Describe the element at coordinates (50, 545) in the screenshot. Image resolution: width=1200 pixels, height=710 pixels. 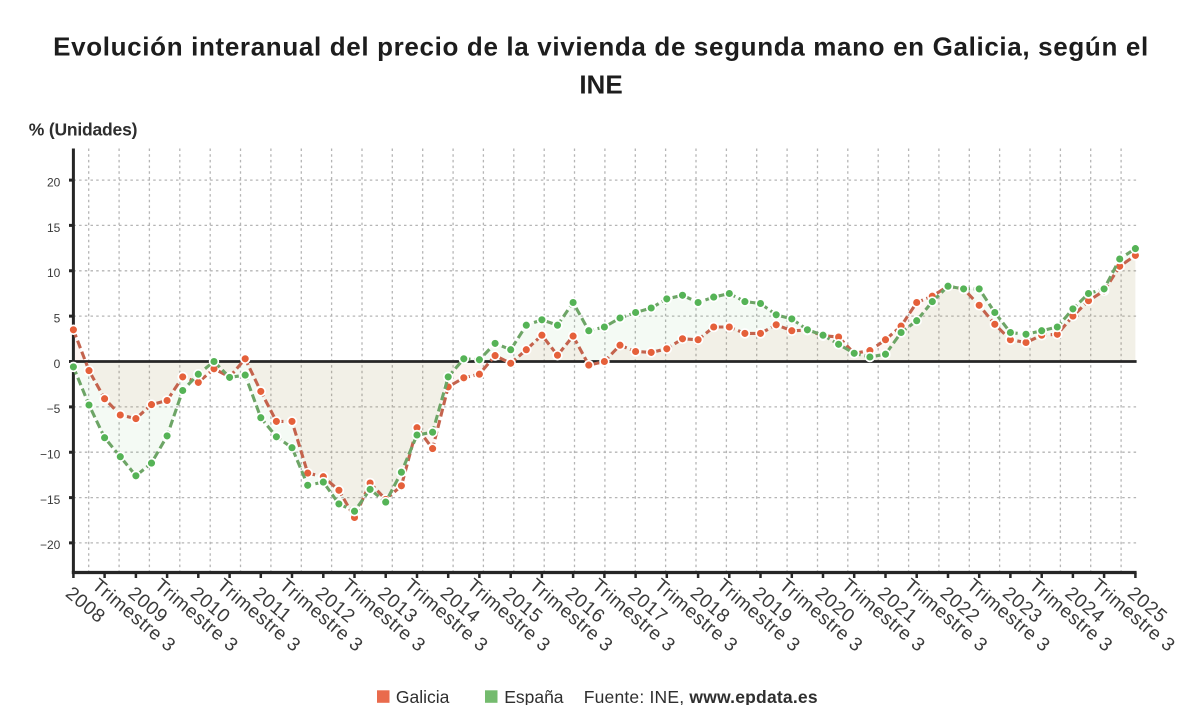
I see `svg-text: −20` at that location.